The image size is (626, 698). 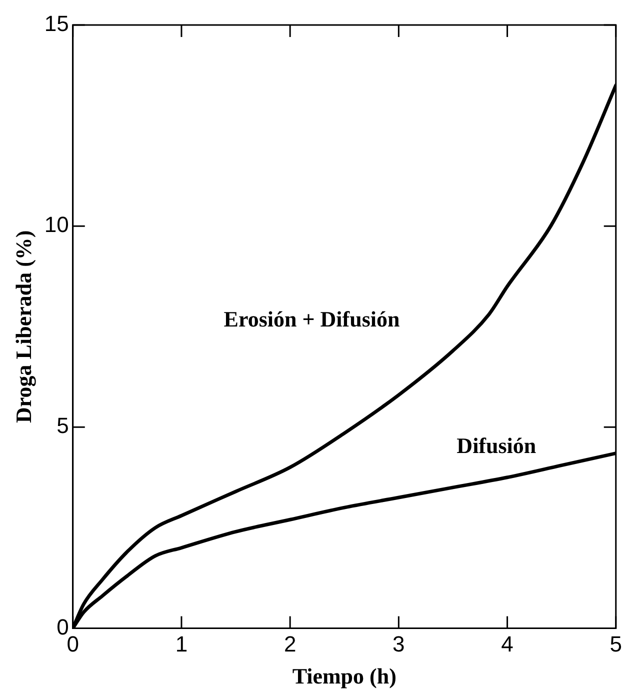 I want to click on x-tick-label: 3, so click(x=398, y=643).